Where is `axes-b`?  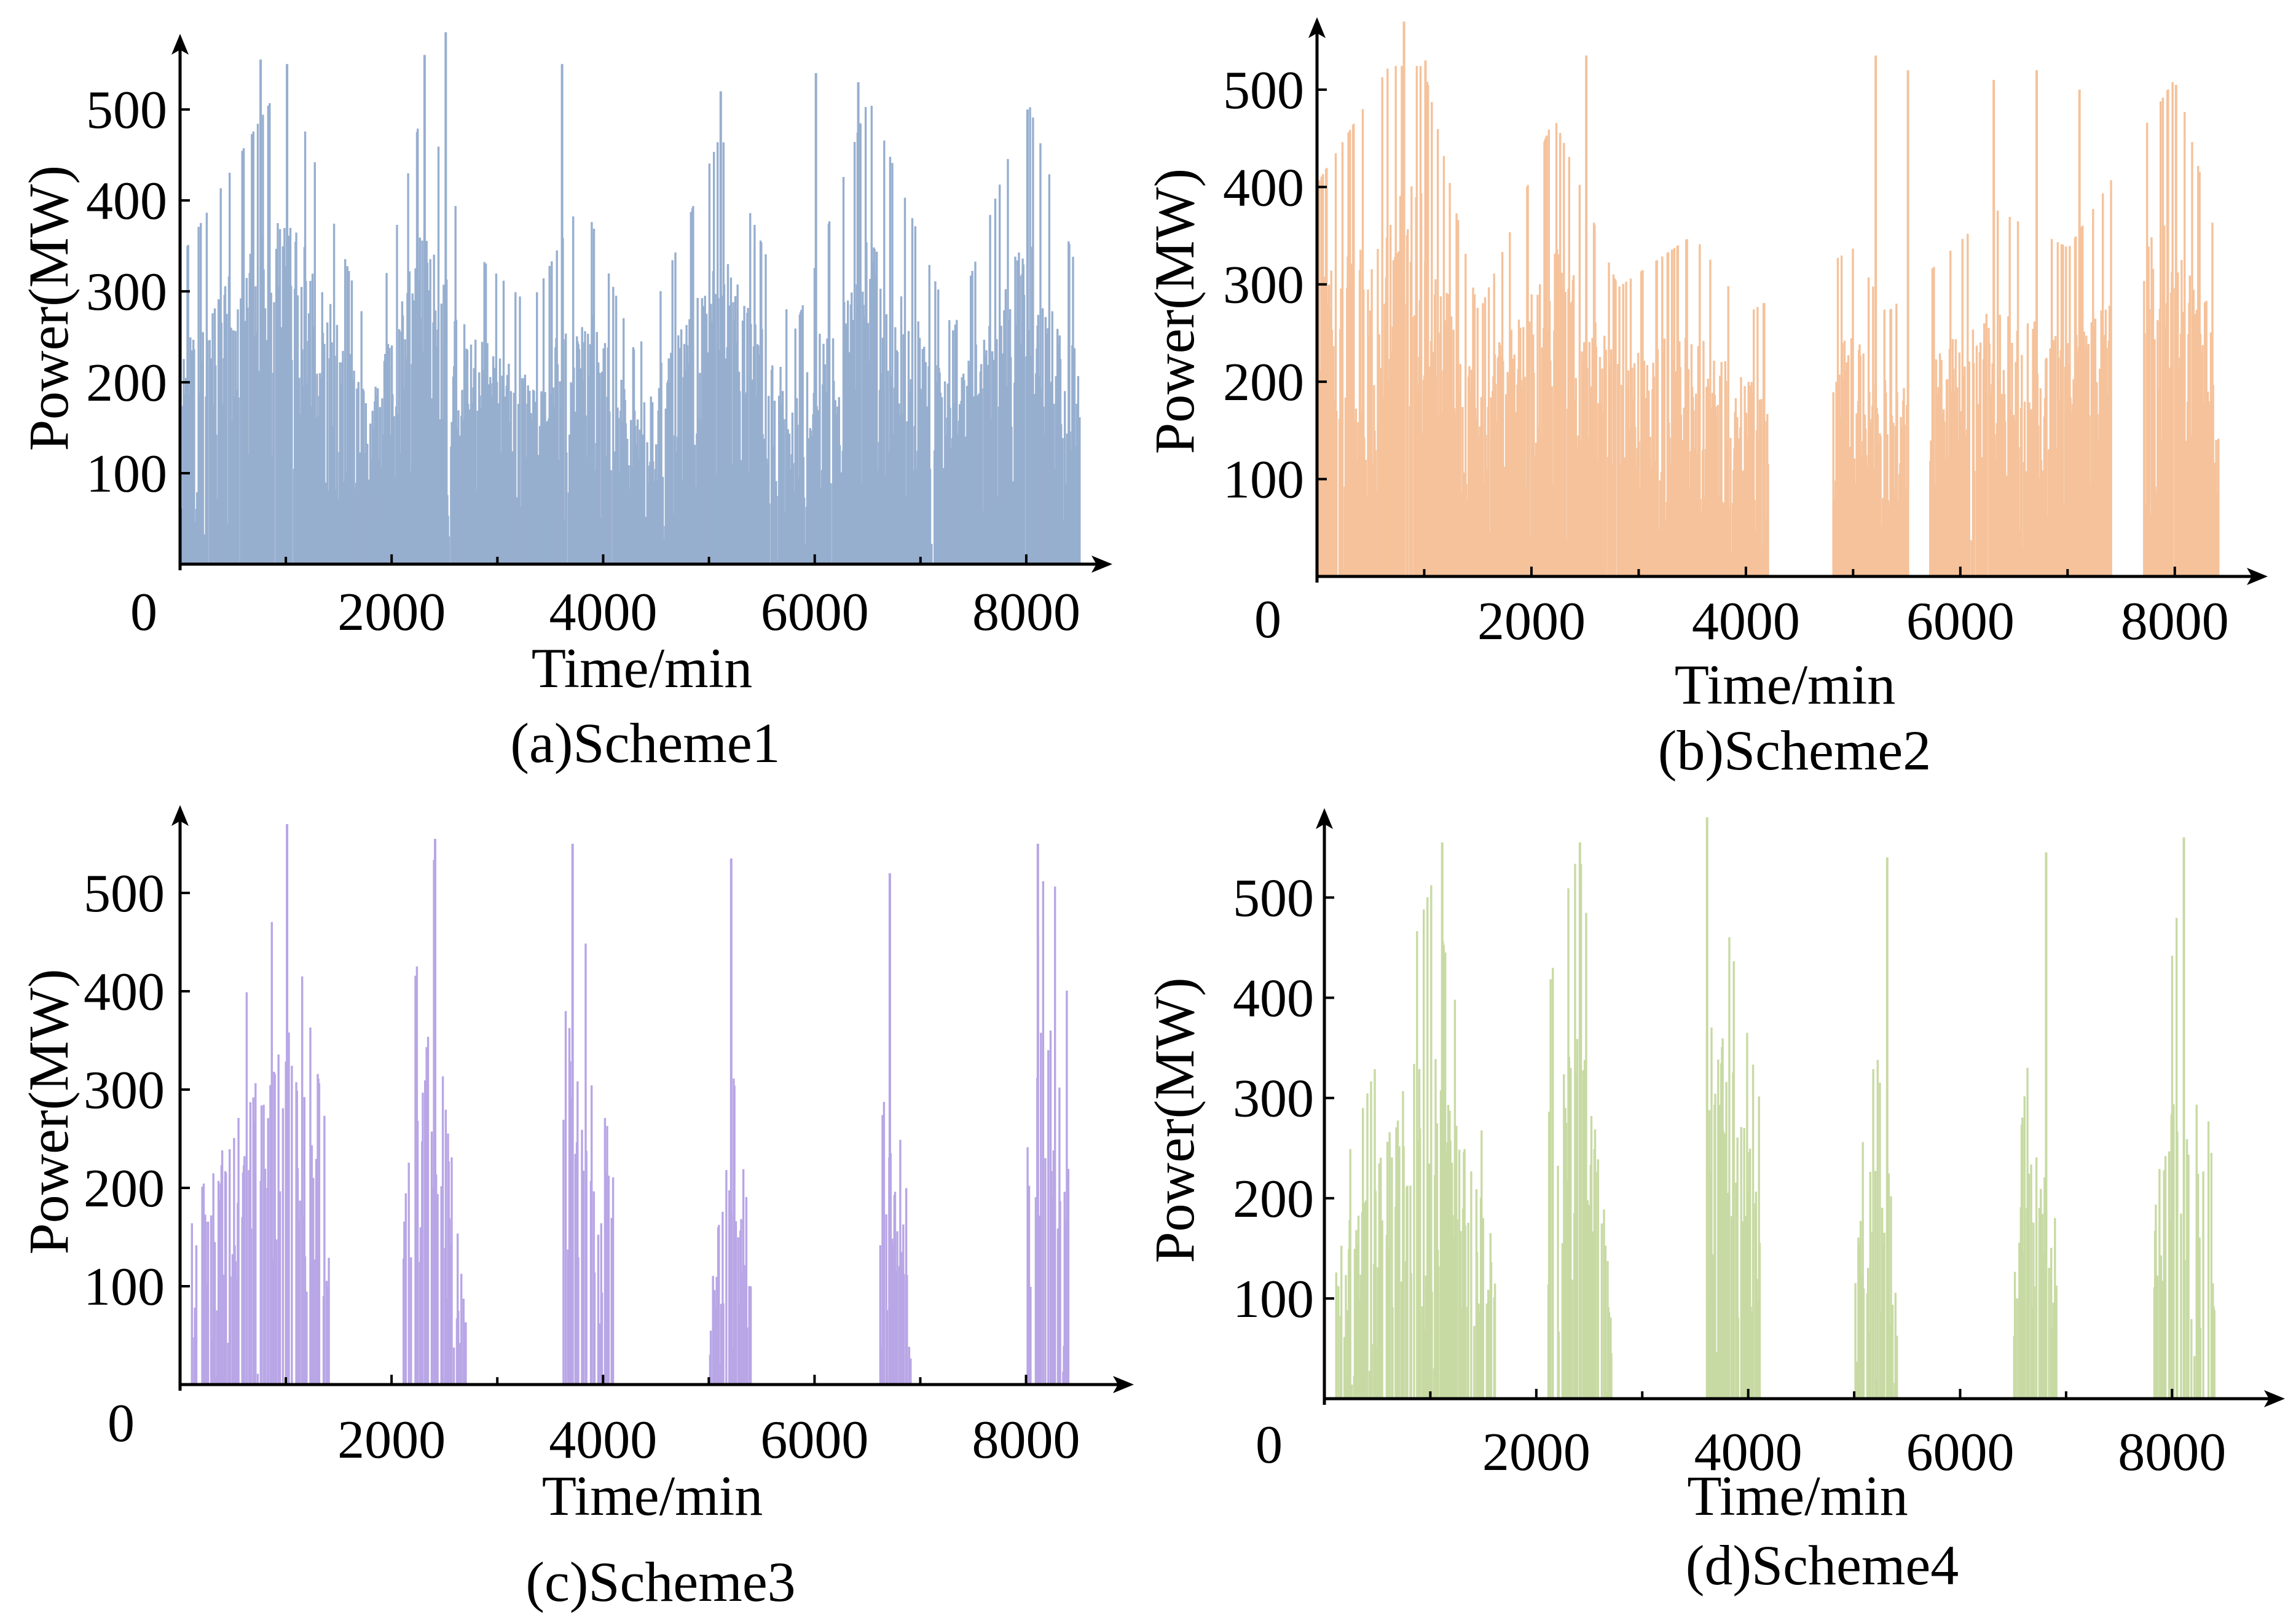 axes-b is located at coordinates (1788, 301).